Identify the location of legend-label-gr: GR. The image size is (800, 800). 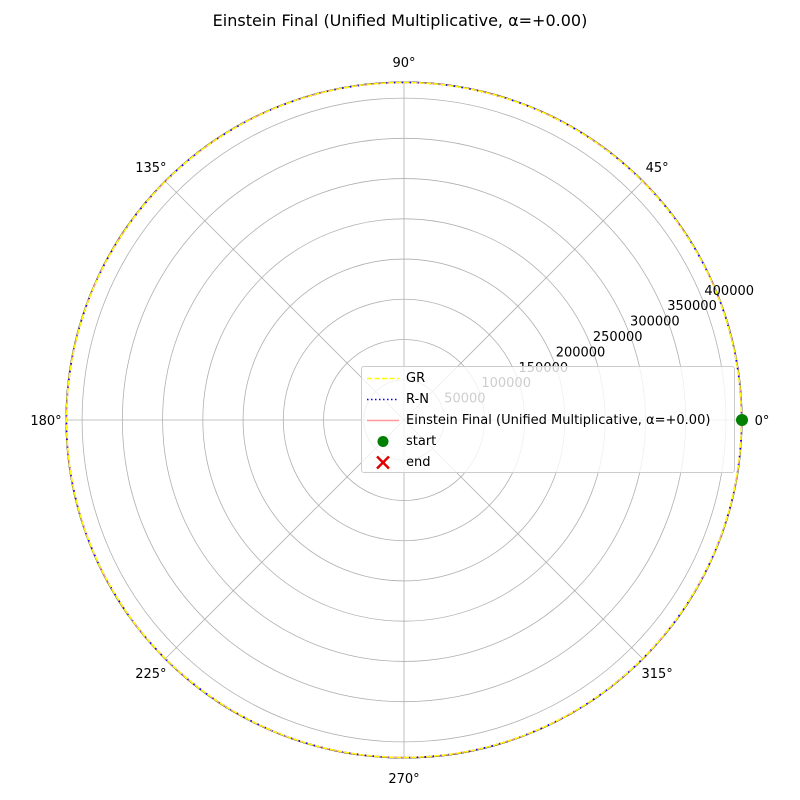
(416, 378).